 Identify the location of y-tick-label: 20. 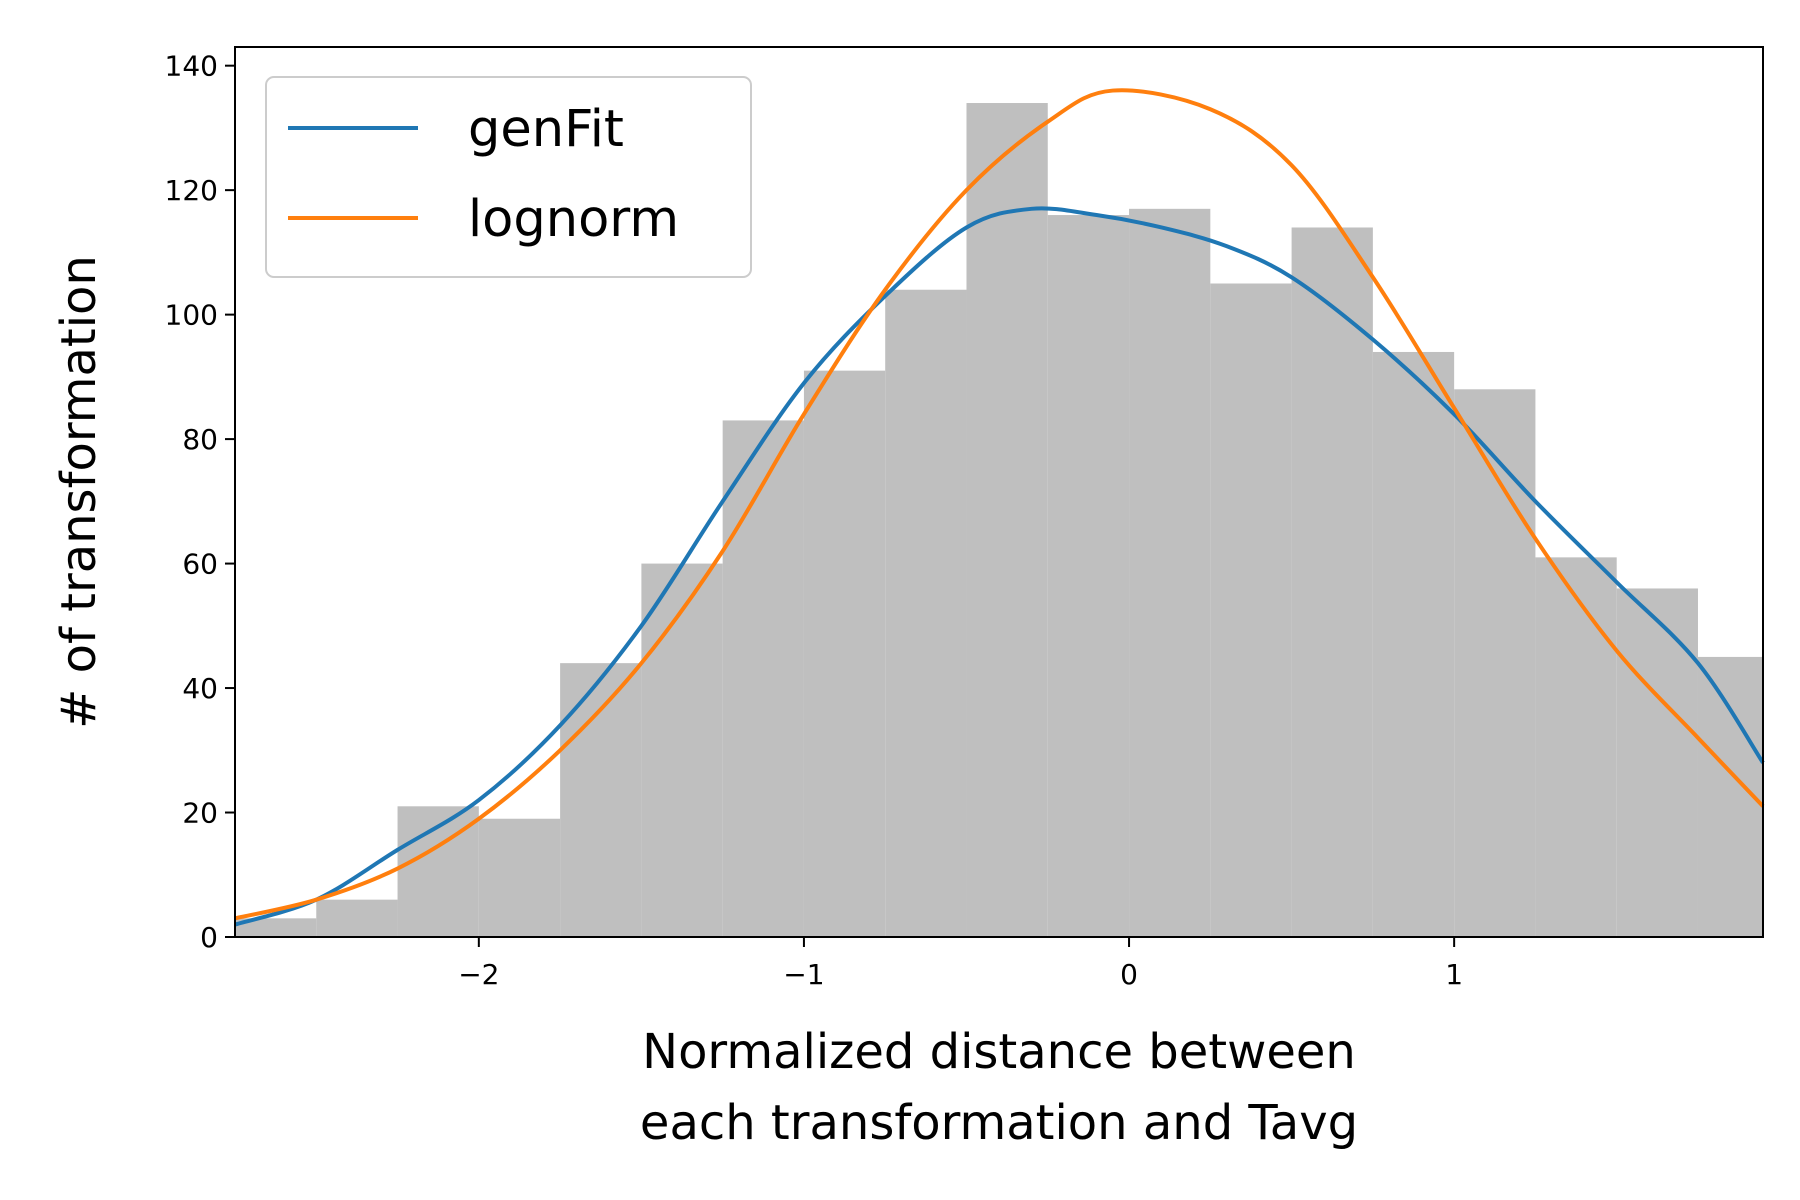
(200, 813).